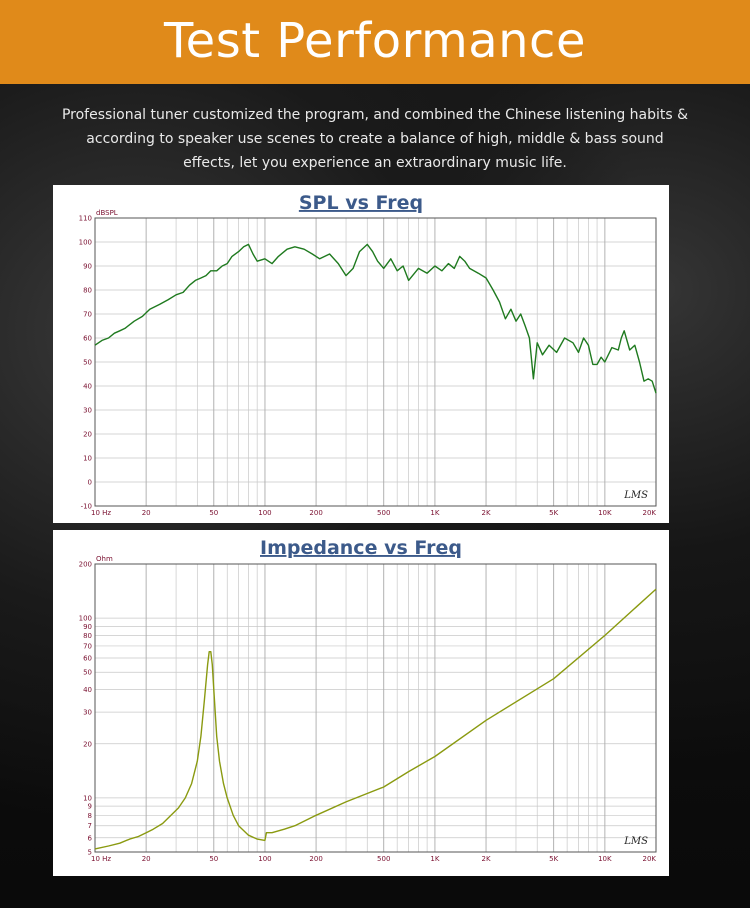 The image size is (750, 908). Describe the element at coordinates (86, 507) in the screenshot. I see `y-tick-label: -10` at that location.